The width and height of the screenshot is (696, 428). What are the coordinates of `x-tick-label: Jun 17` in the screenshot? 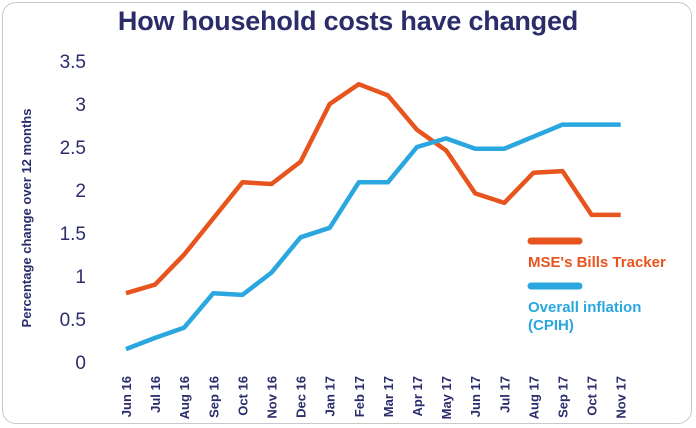 It's located at (475, 396).